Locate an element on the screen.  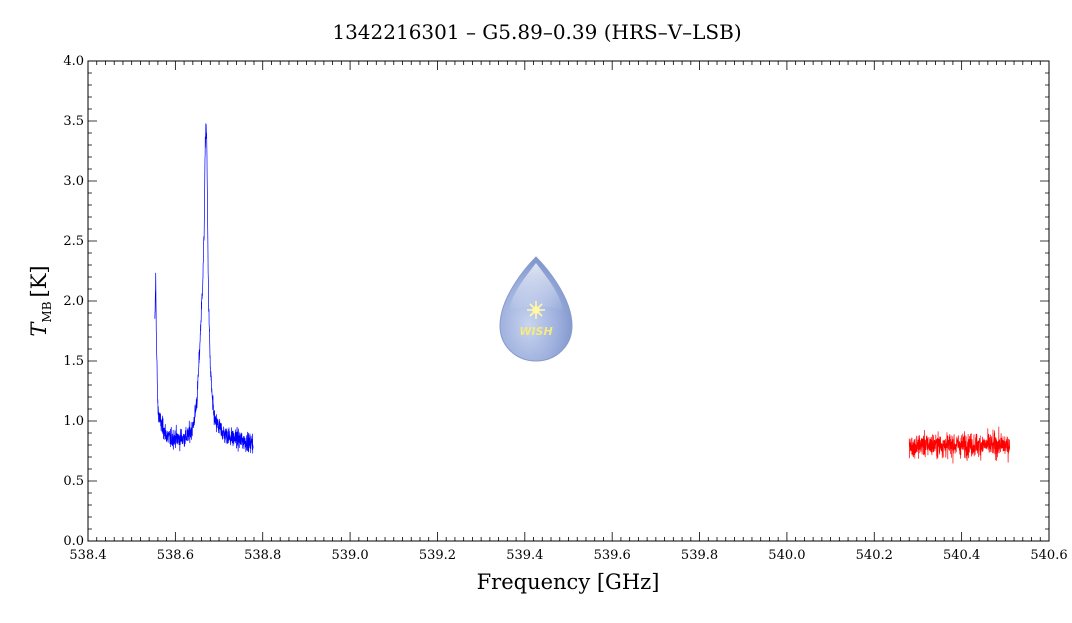
y-tick-label: 0.5 is located at coordinates (73, 481).